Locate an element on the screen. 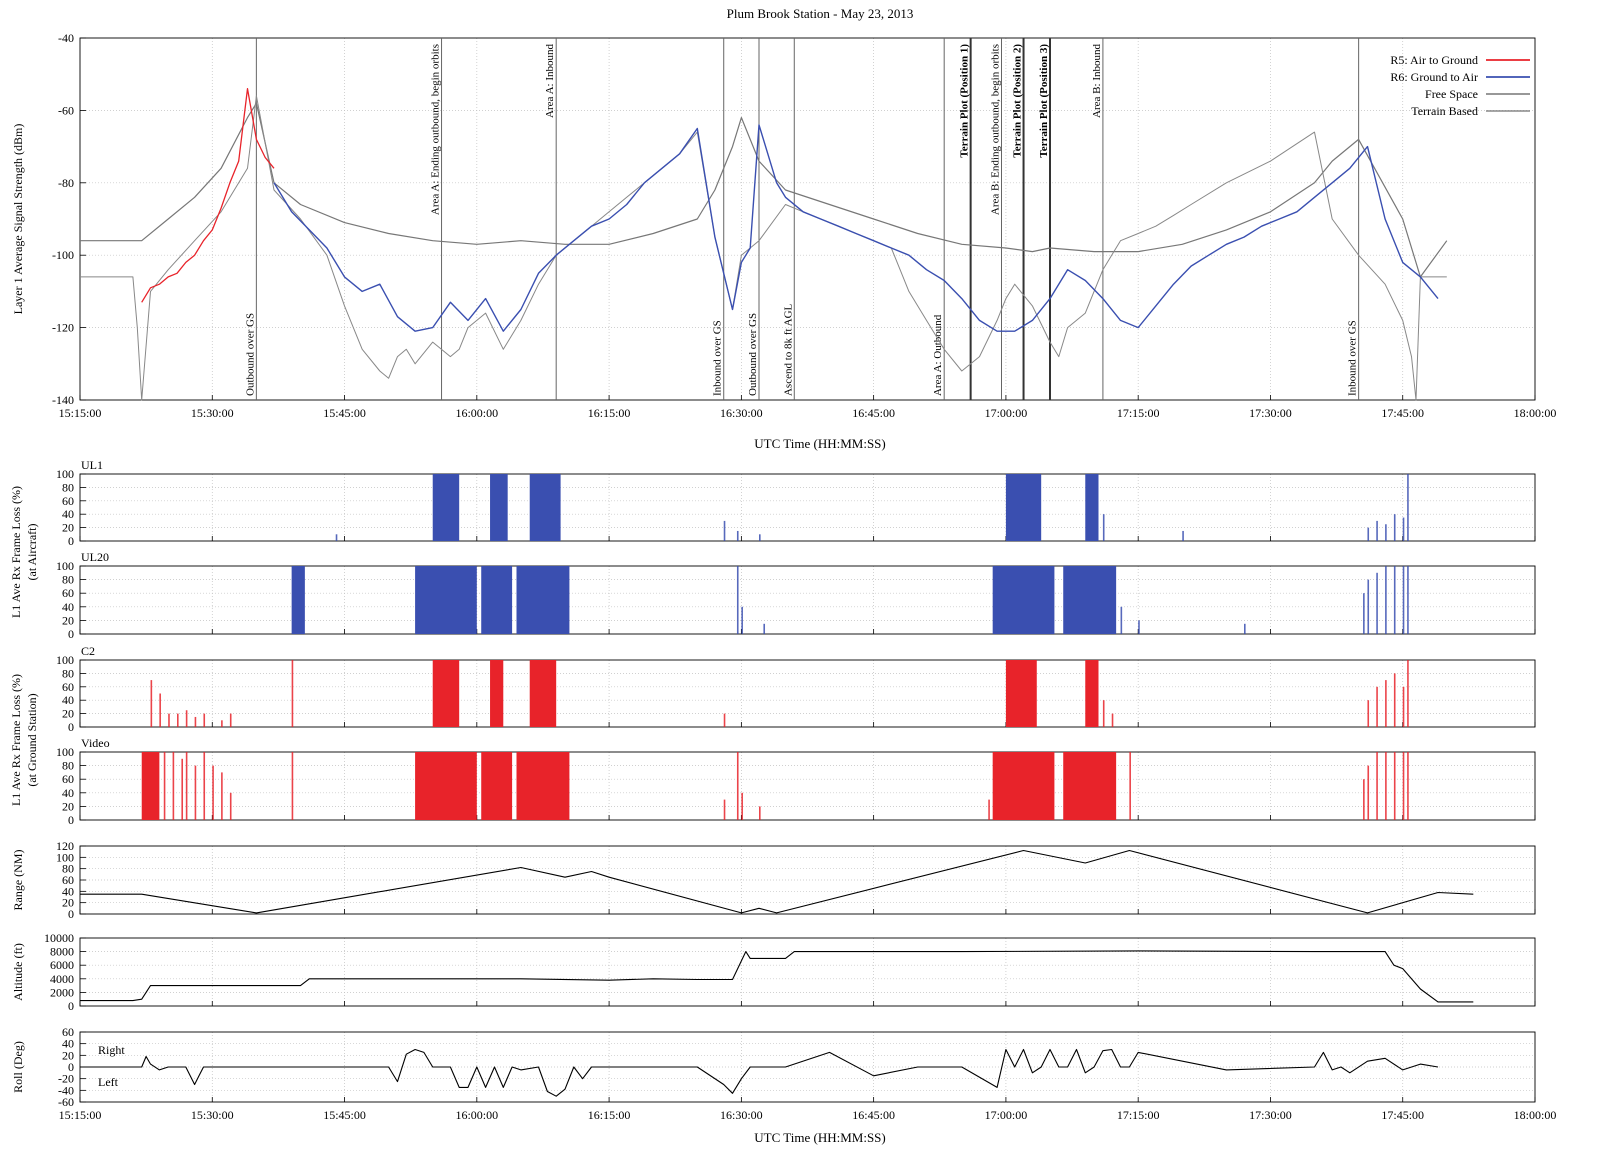  event-annotation: Outbound over GS is located at coordinates (753, 354).